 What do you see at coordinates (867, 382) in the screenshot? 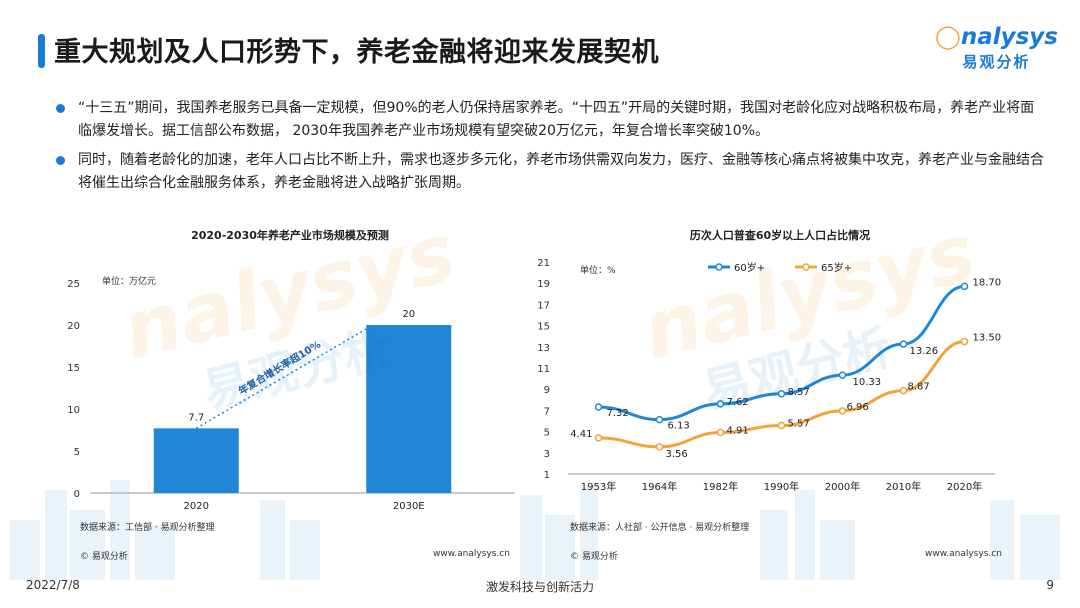
I see `data-label: 10.33` at bounding box center [867, 382].